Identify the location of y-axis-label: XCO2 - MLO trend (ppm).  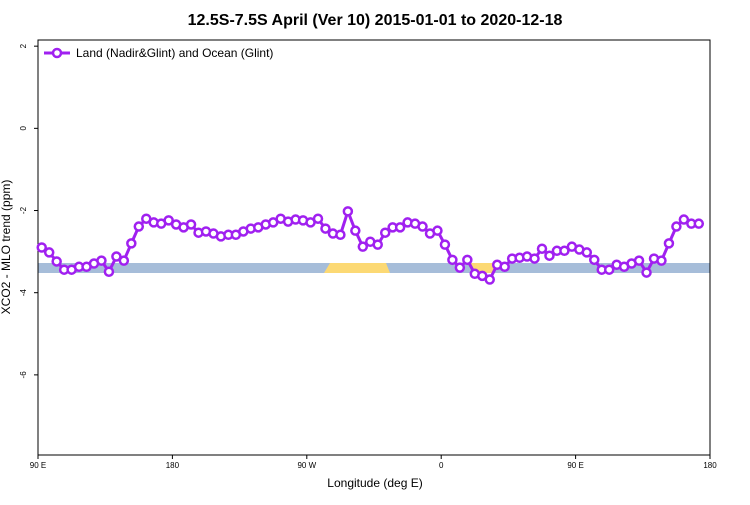
(6, 247).